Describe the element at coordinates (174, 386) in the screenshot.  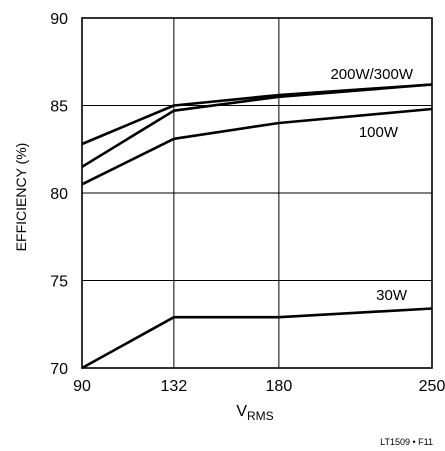
I see `x-tick-label: 132` at that location.